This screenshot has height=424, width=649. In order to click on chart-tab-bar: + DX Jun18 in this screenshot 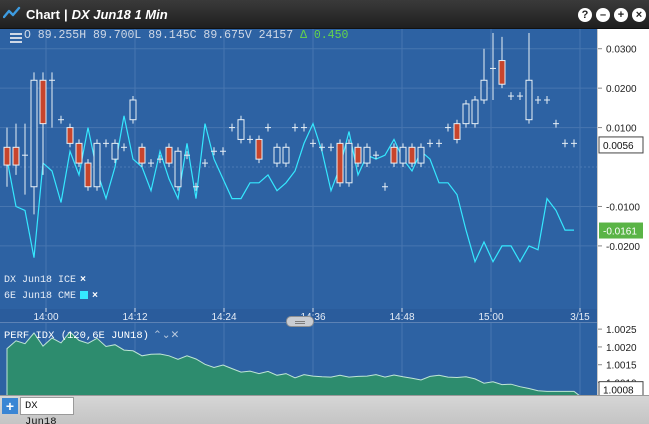, I will do `click(324, 409)`.